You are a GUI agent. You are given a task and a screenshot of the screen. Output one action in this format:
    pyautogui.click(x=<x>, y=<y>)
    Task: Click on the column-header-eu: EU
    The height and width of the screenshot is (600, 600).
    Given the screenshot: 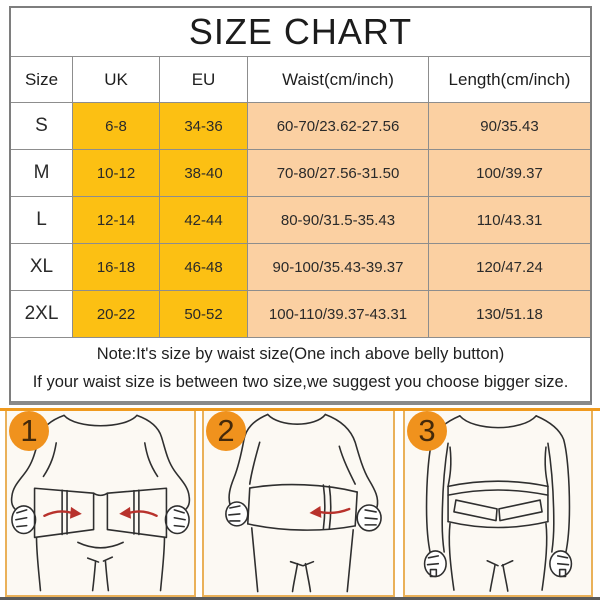 What is the action you would take?
    pyautogui.click(x=204, y=80)
    